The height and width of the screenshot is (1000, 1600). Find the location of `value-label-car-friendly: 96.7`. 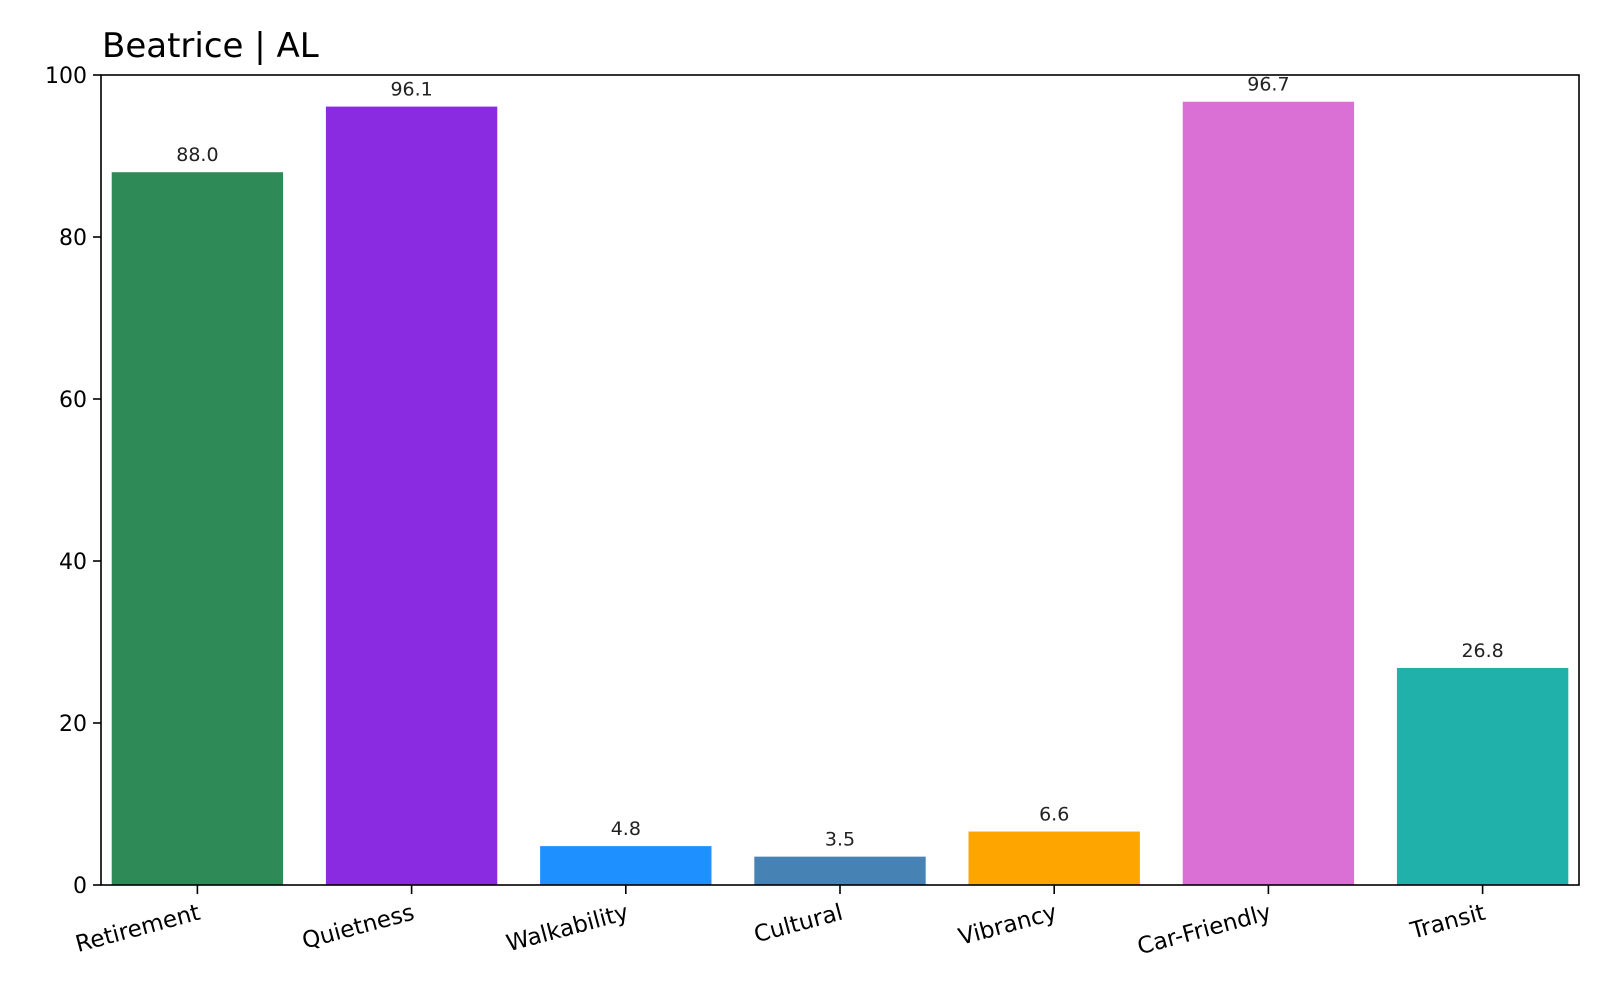

value-label-car-friendly: 96.7 is located at coordinates (1268, 85).